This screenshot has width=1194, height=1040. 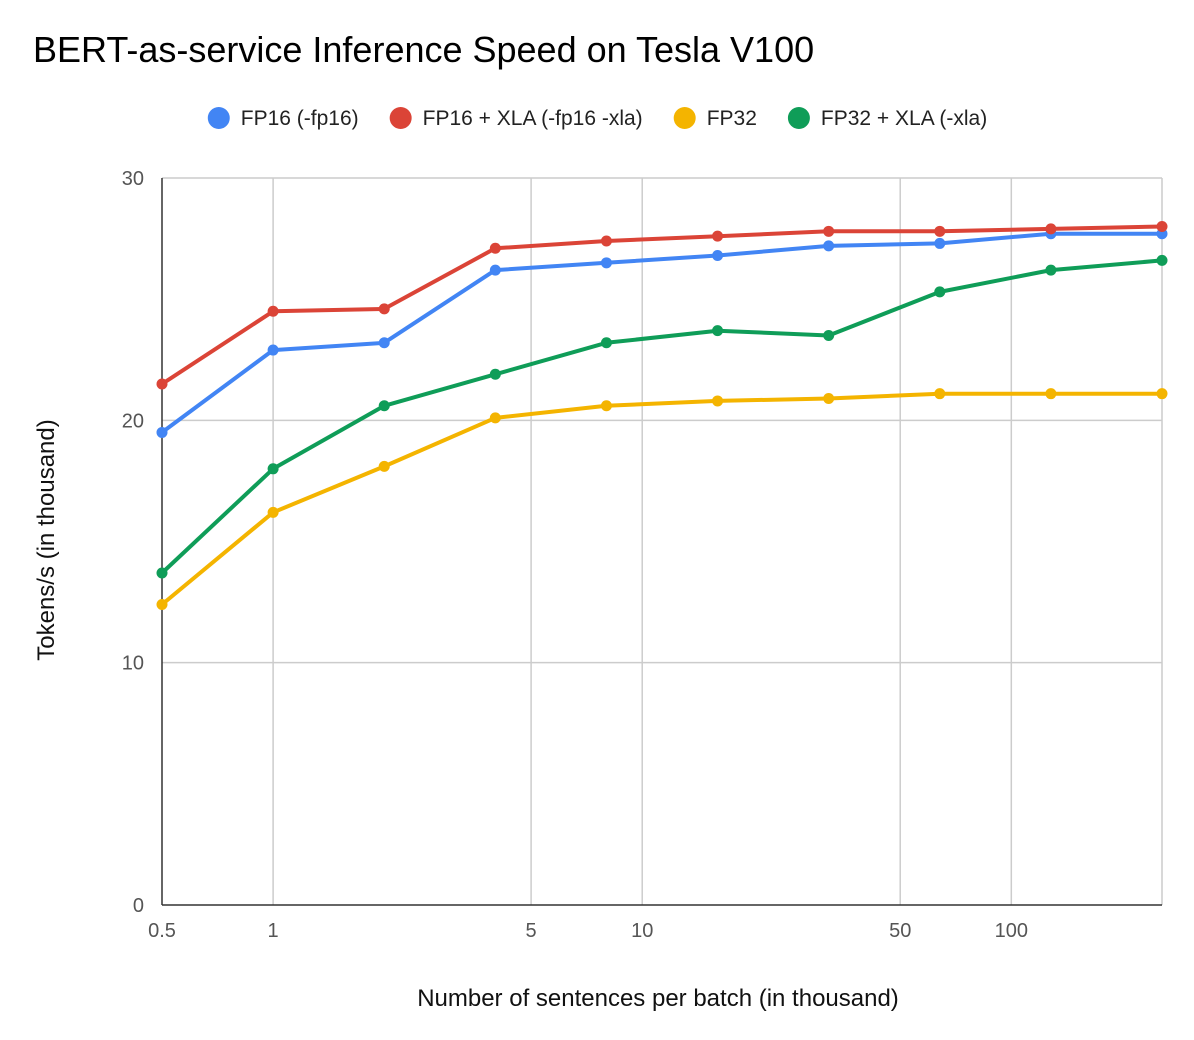 I want to click on legend-label: FP32, so click(x=732, y=118).